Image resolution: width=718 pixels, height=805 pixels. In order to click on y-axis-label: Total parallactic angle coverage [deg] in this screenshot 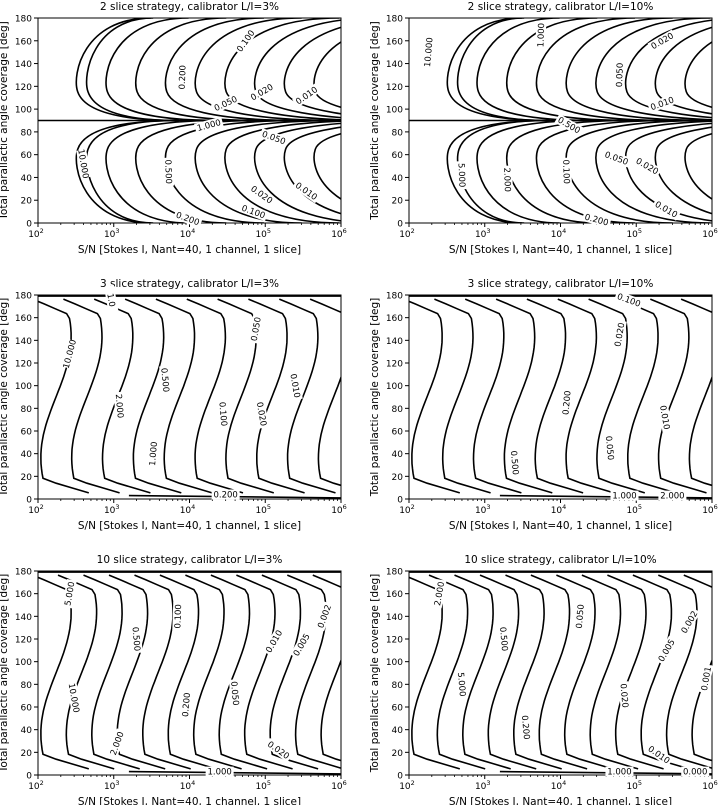, I will do `click(5, 120)`.